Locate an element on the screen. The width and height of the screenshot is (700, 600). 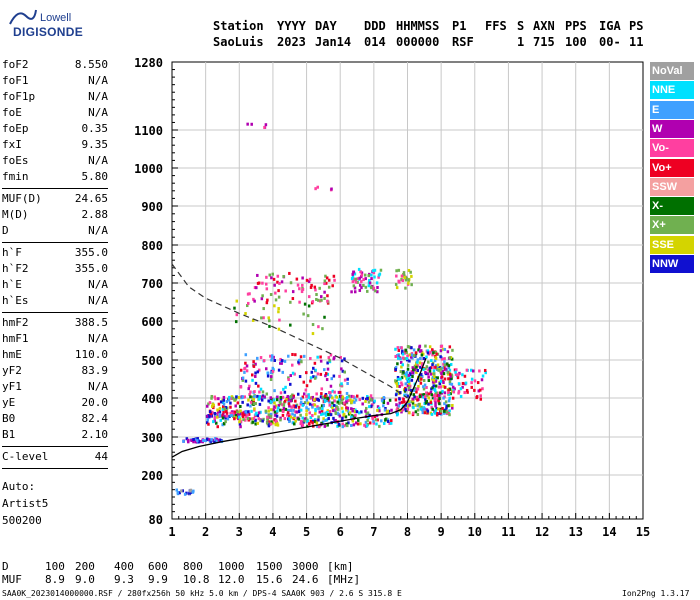
footer-value: 3000 is located at coordinates (305, 566).